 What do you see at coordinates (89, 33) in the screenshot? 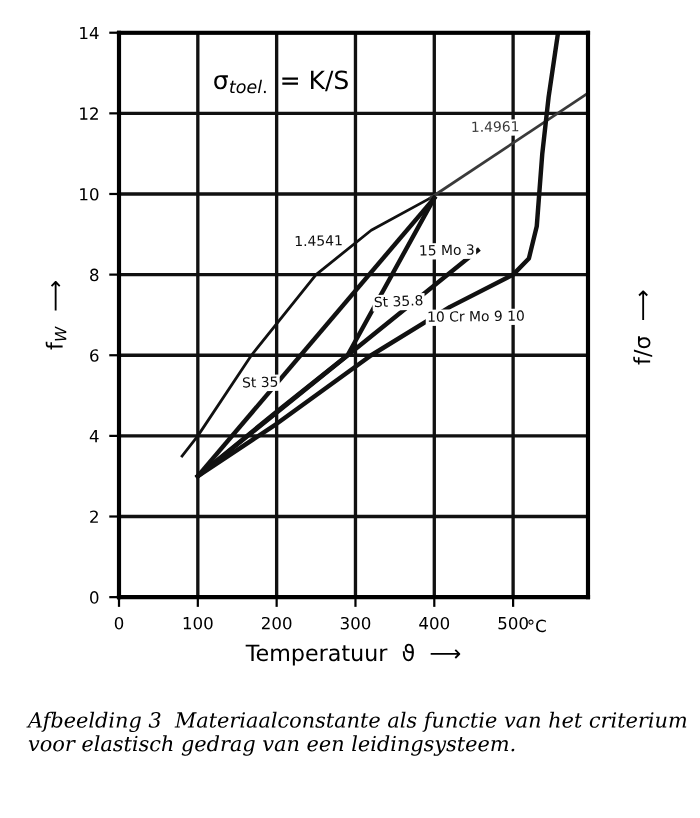
I see `y-tick-label: 14` at bounding box center [89, 33].